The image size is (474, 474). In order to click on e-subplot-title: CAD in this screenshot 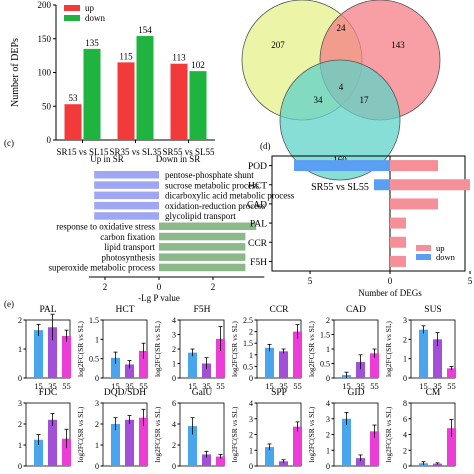, I will do `click(356, 310)`.